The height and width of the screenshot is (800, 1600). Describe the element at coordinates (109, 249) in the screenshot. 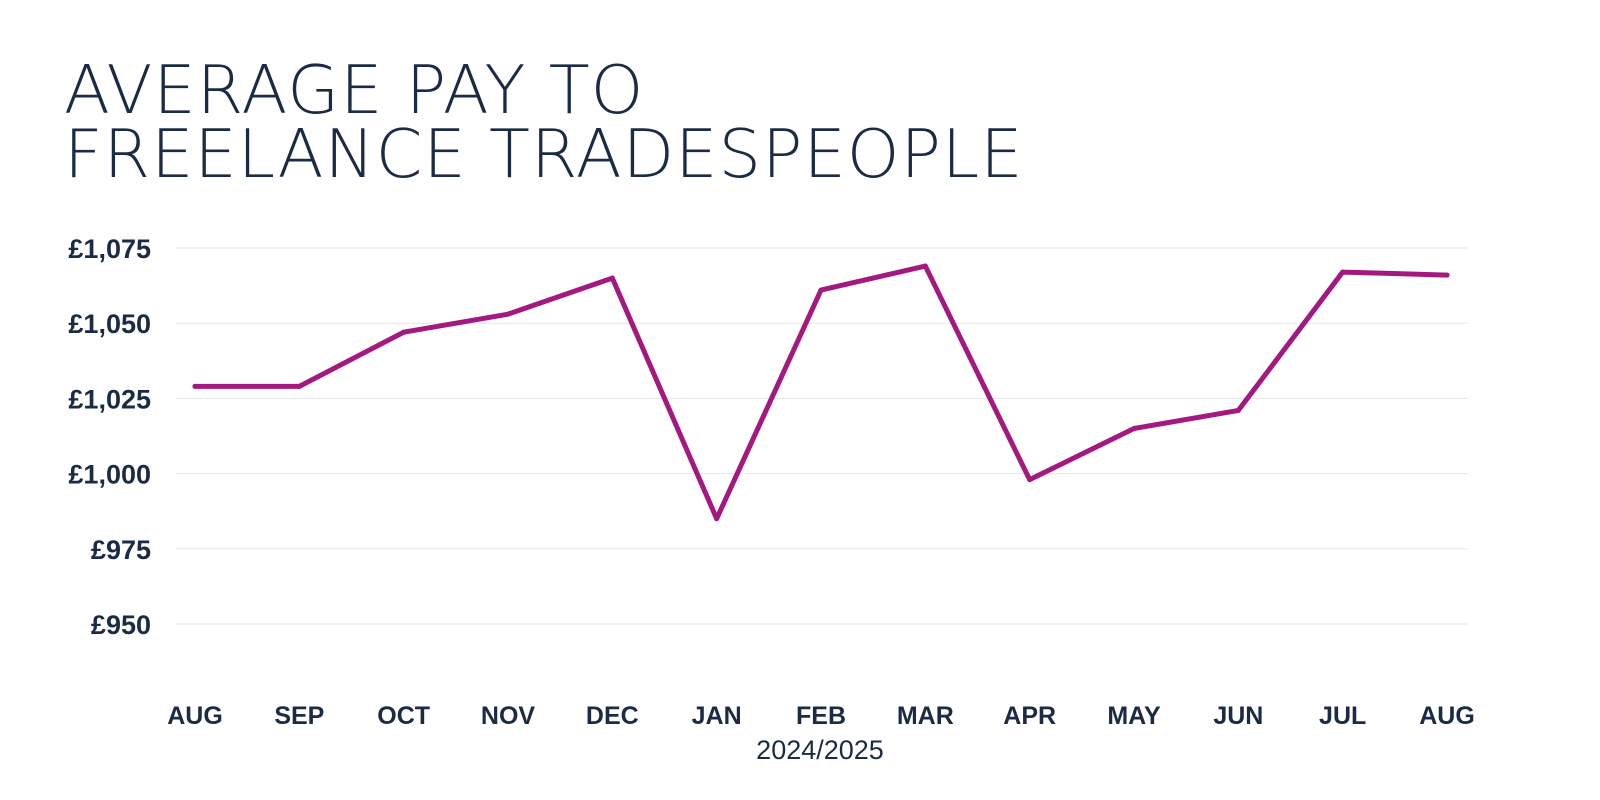

I see `y-tick-label: £1,075` at that location.